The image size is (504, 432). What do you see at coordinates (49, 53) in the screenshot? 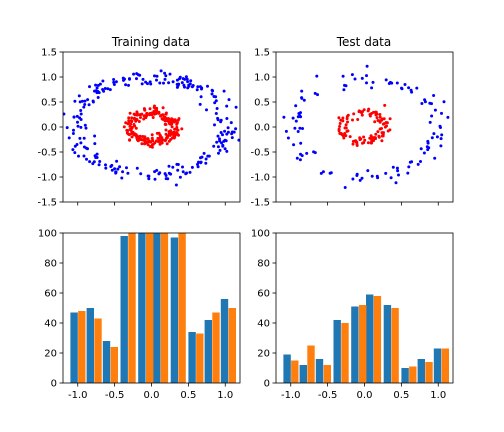
I see `train-scatter-ytick-label: 1.5` at bounding box center [49, 53].